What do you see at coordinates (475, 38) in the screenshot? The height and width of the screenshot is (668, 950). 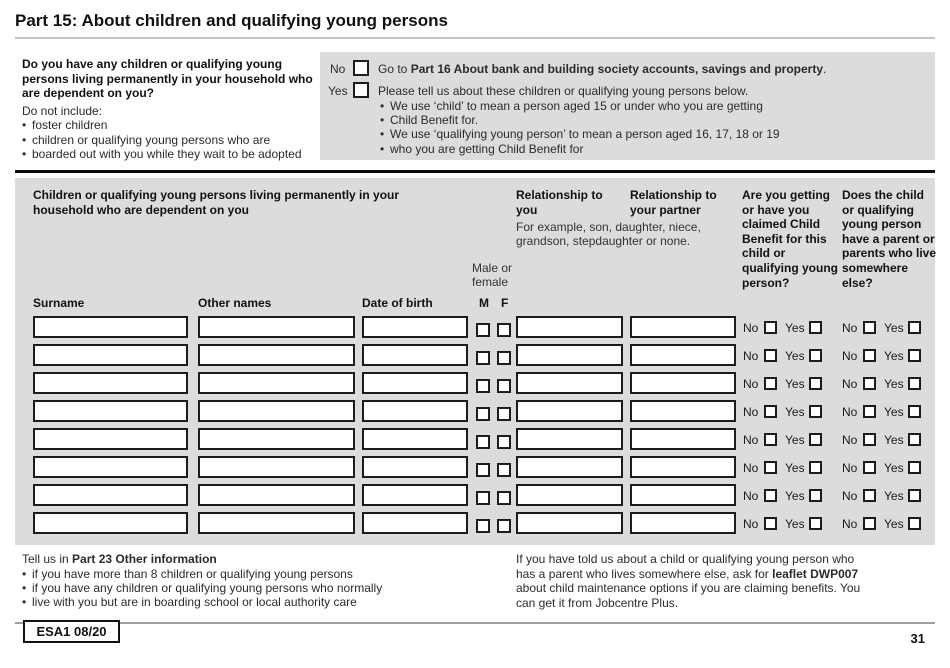 I see `title-divider` at bounding box center [475, 38].